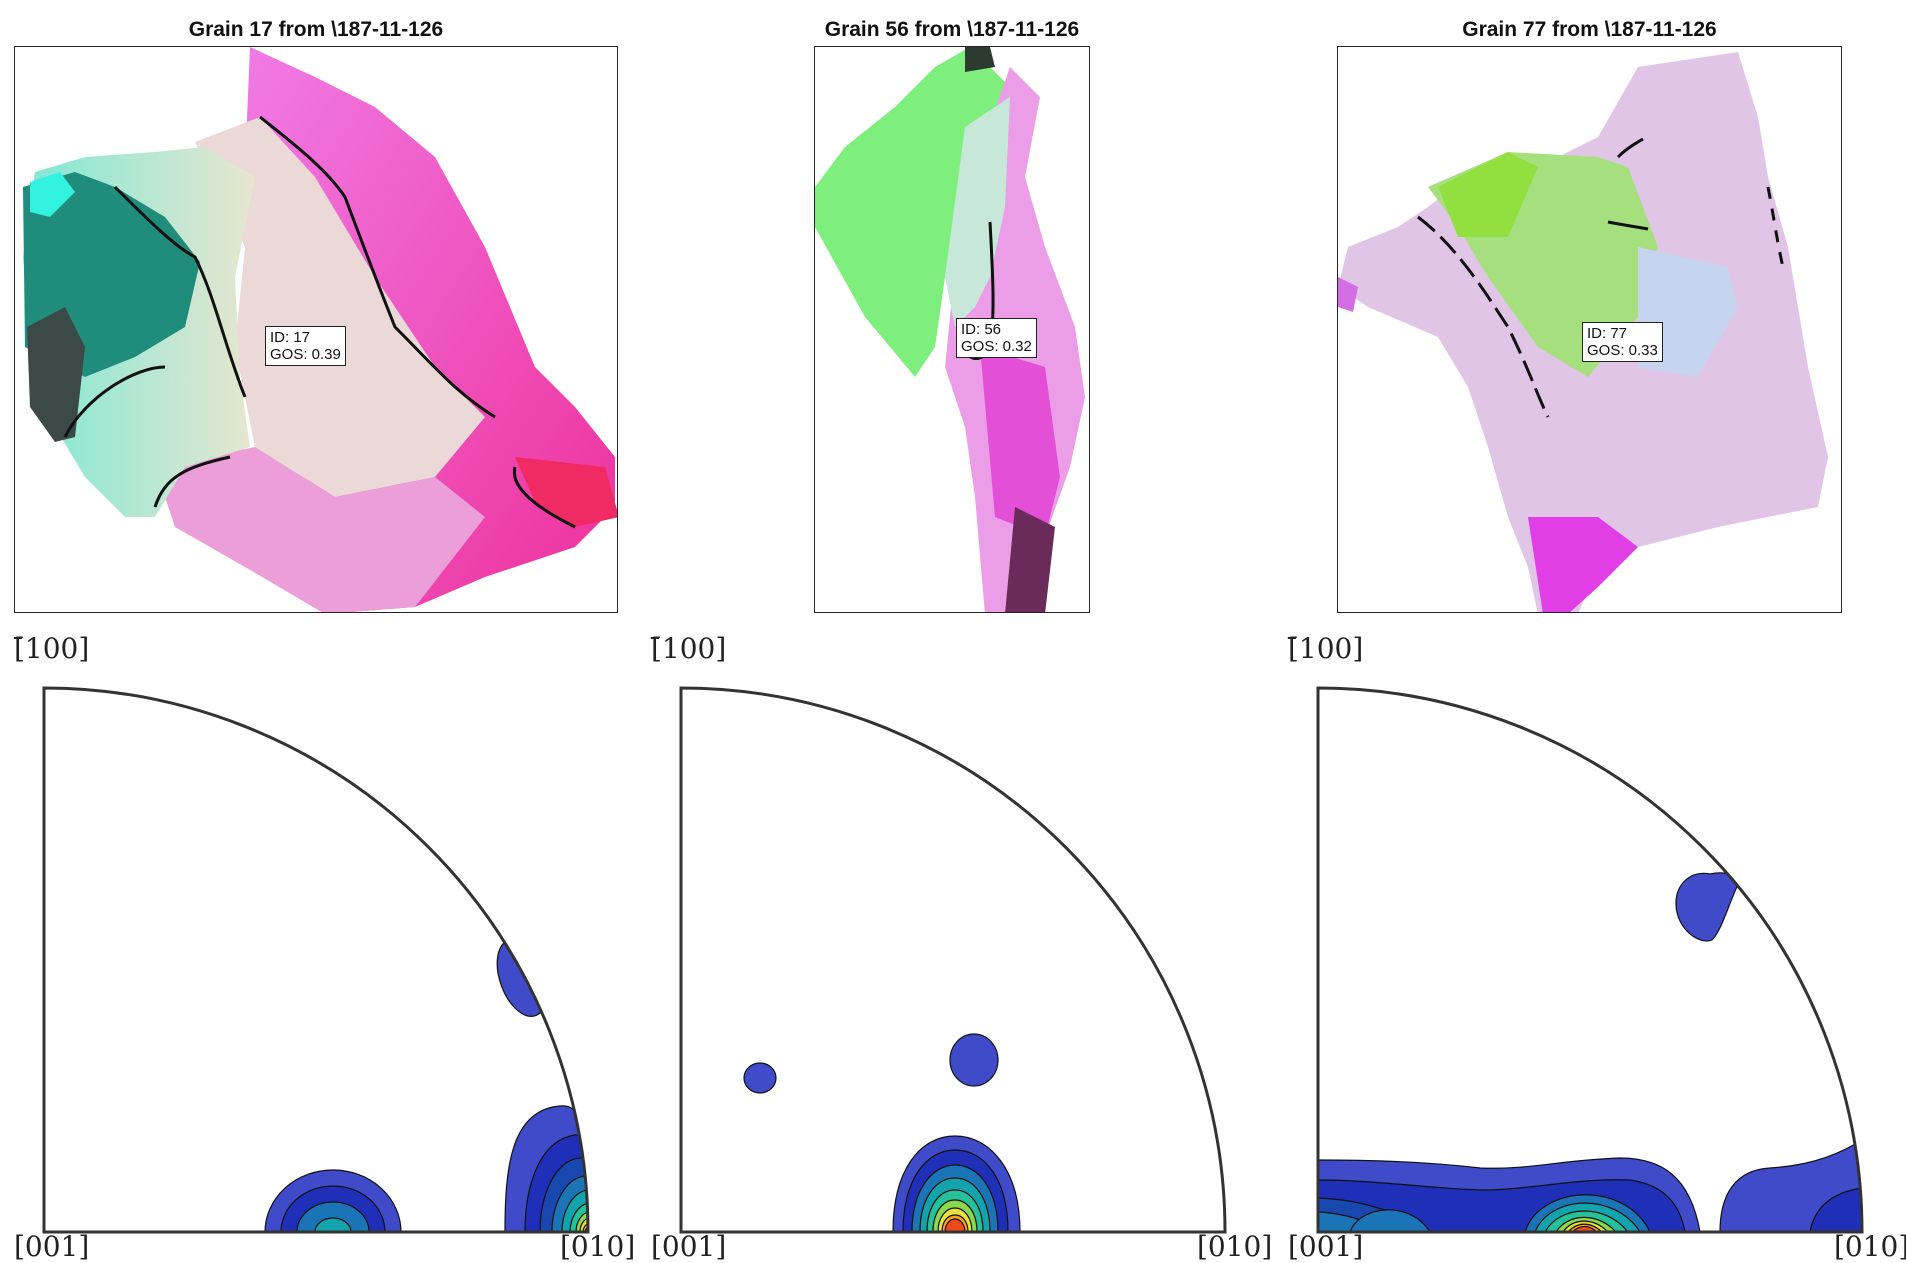  I want to click on grain-17-orientation-map, so click(316, 329).